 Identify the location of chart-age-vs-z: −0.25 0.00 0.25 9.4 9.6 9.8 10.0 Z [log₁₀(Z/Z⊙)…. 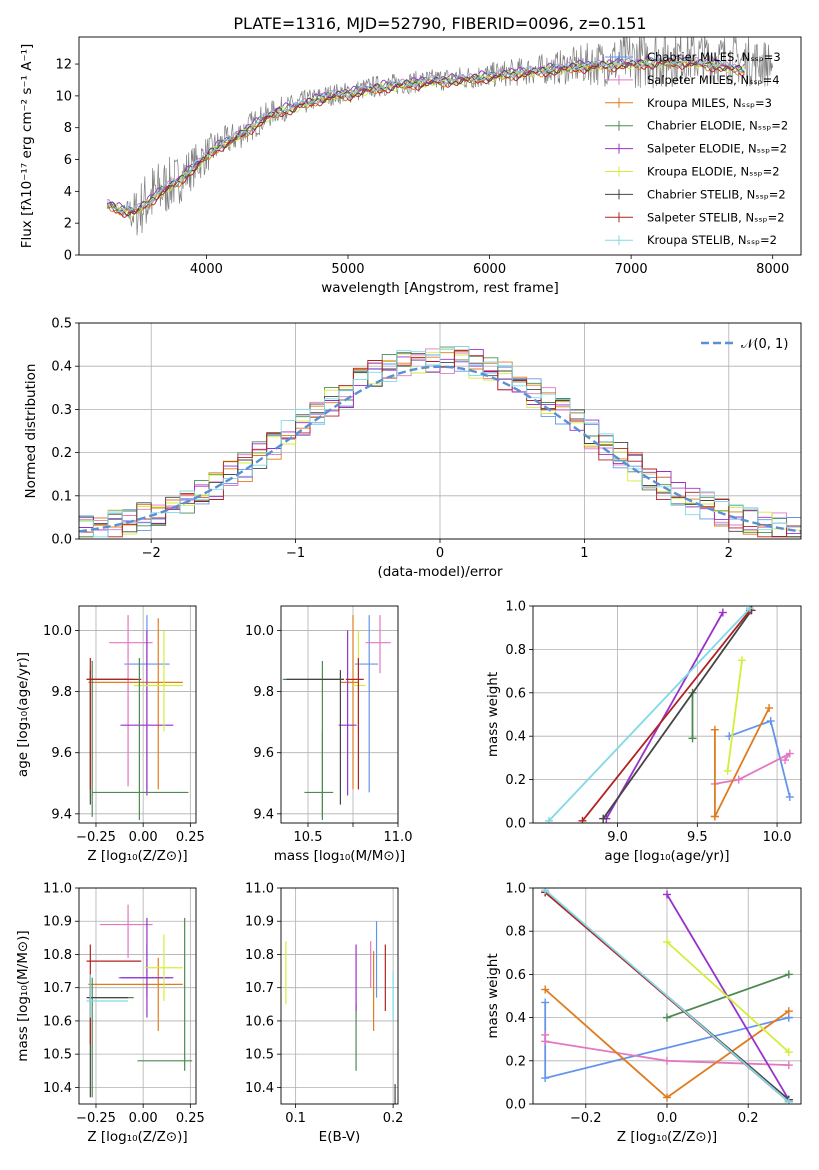
(110, 734).